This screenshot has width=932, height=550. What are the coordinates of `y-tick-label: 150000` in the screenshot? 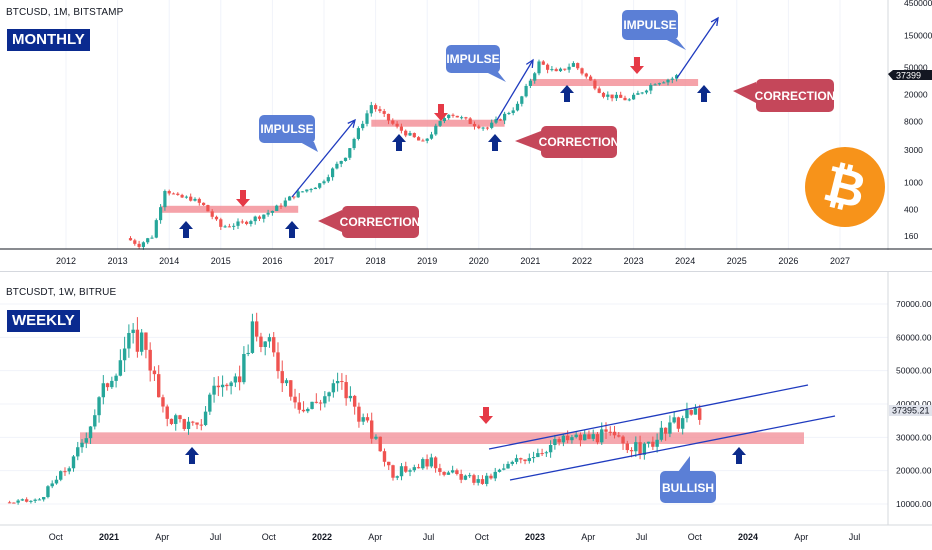 It's located at (918, 35).